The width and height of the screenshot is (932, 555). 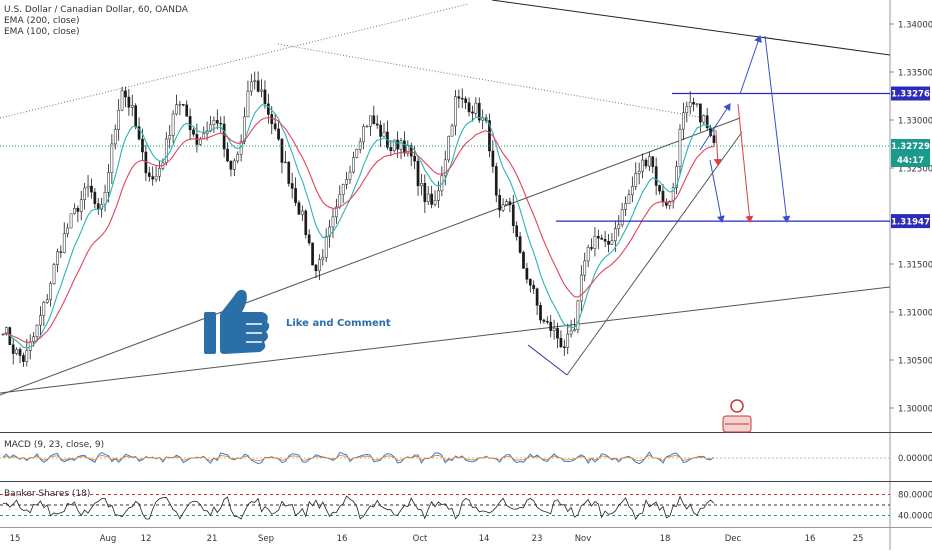 What do you see at coordinates (42, 21) in the screenshot?
I see `ema200-legend: EMA (200, close)` at bounding box center [42, 21].